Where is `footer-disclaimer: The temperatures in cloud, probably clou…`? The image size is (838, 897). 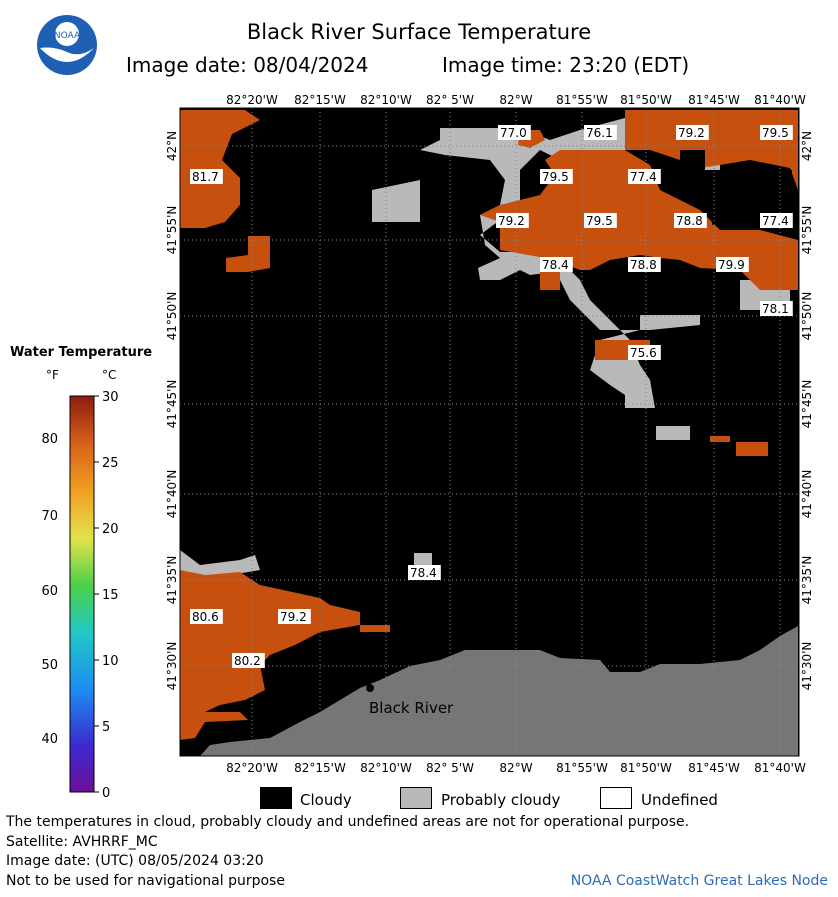 footer-disclaimer: The temperatures in cloud, probably clou… is located at coordinates (348, 822).